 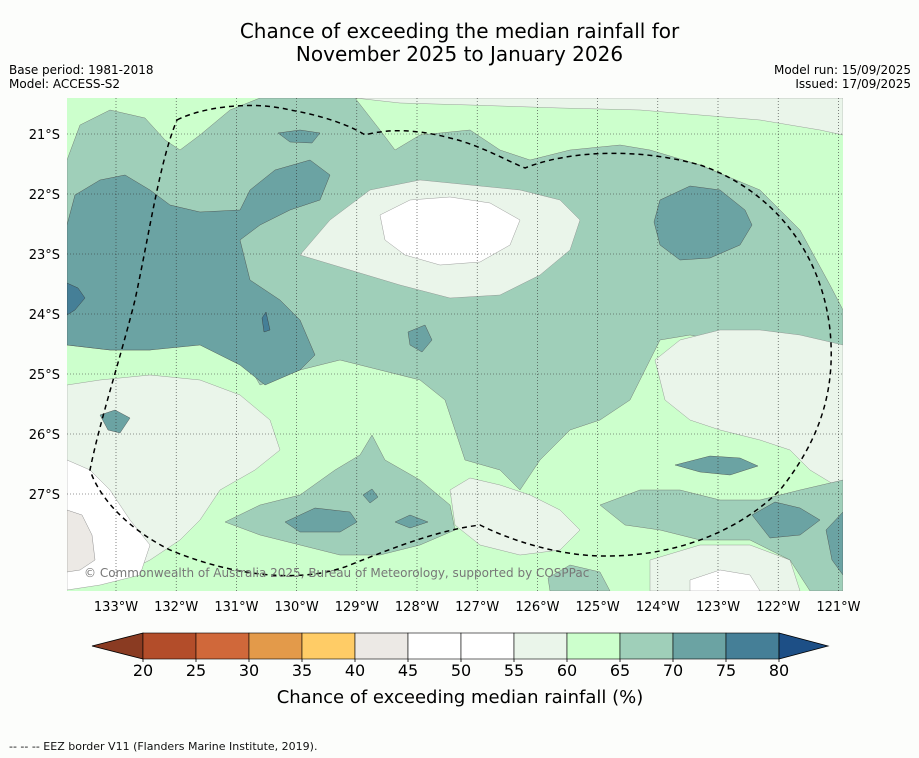 I want to click on region-70-75-east-south, so click(x=716, y=465).